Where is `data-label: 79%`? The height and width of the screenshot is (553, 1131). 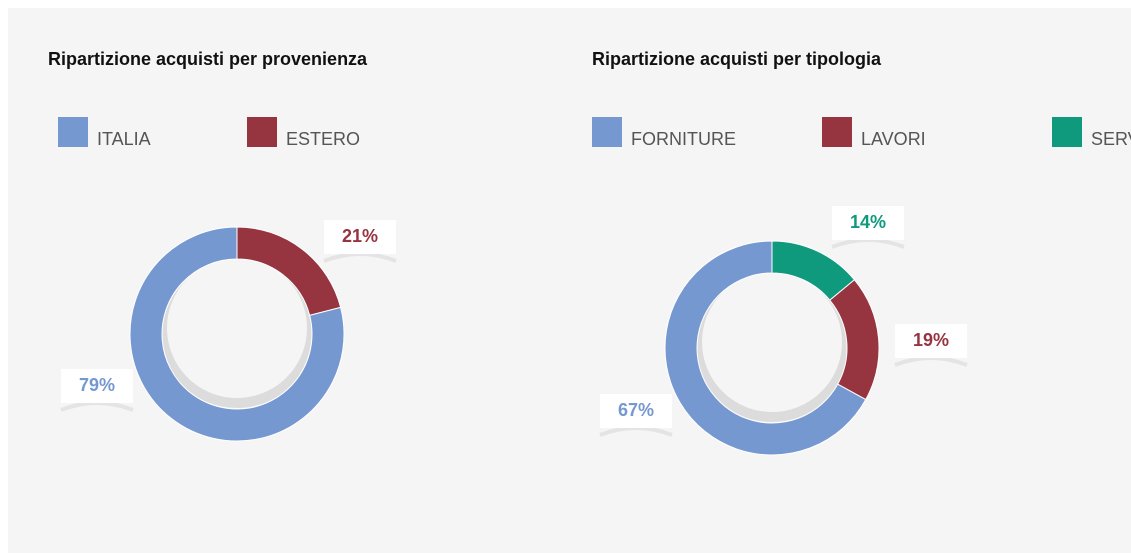
data-label: 79% is located at coordinates (97, 385).